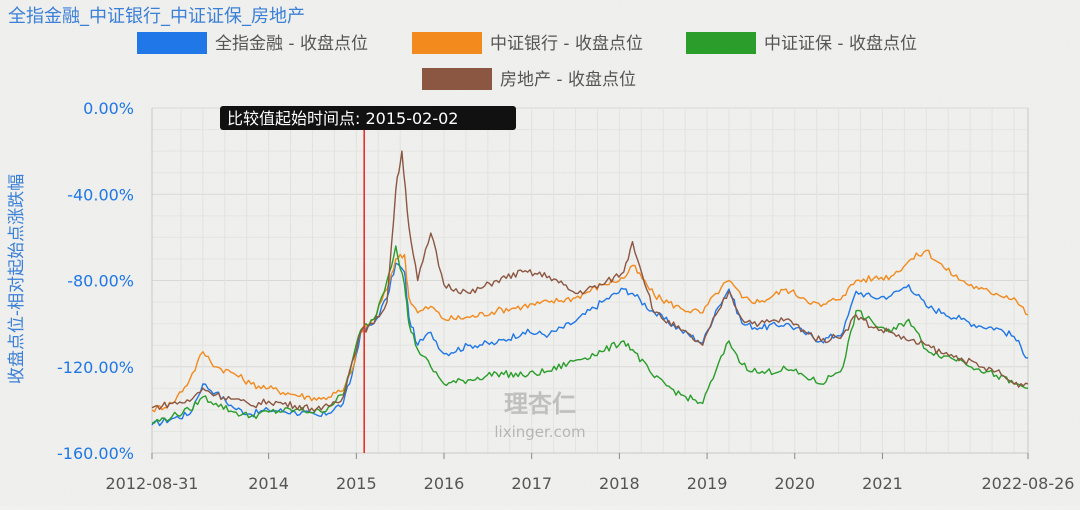 The image size is (1080, 510). I want to click on legend-label: 中证银行 - 收盘点位, so click(566, 44).